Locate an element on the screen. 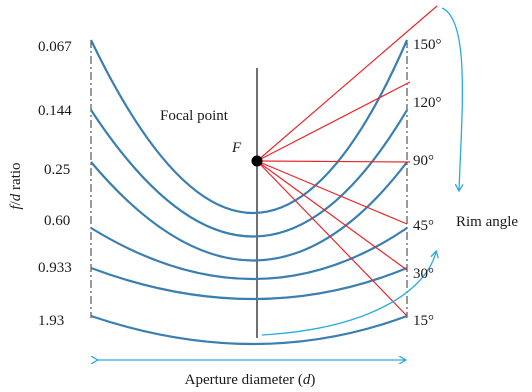  ratio-axis-label: f/d ratio is located at coordinates (16, 185).